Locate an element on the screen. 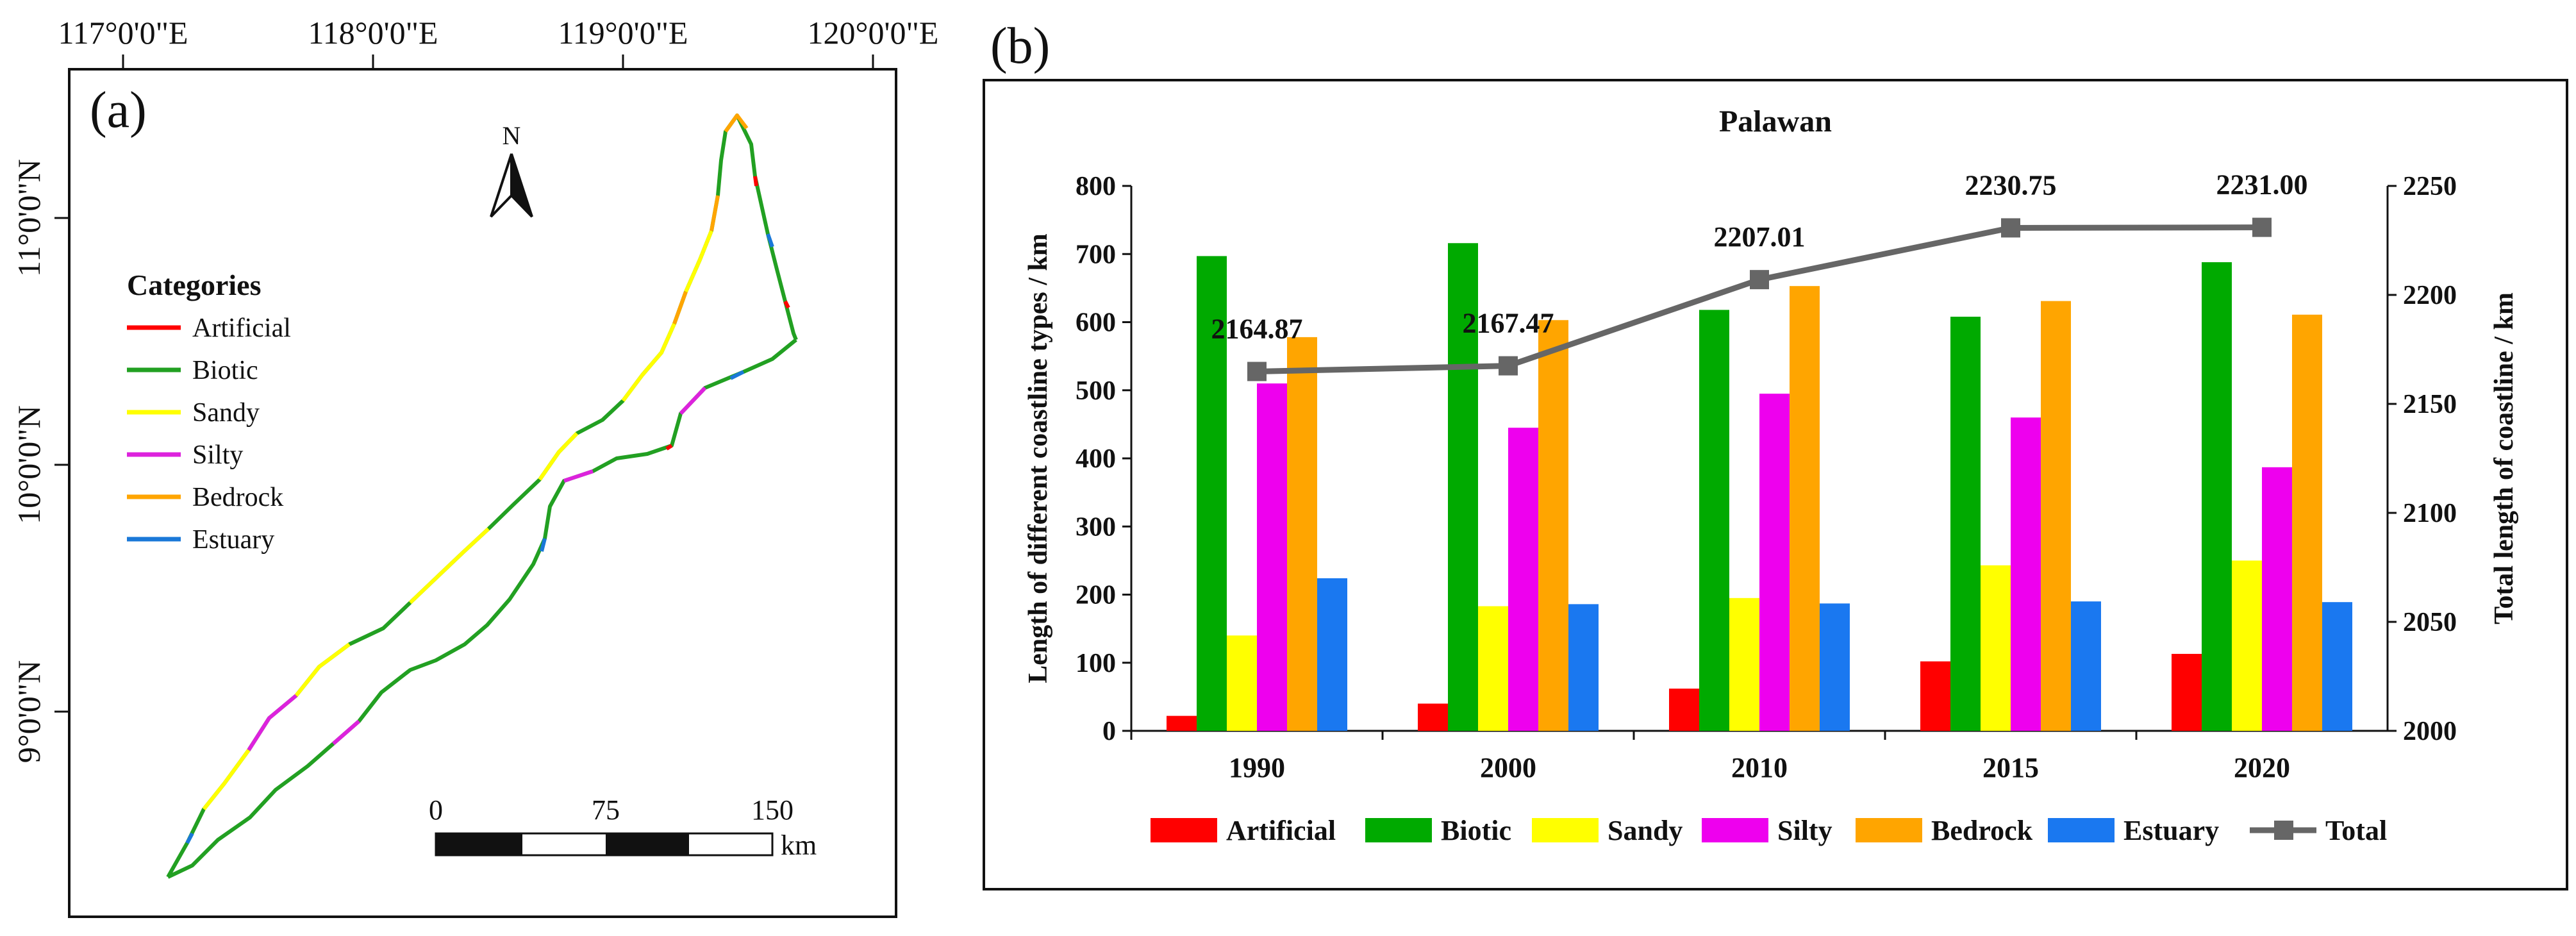 The image size is (2576, 936). coastline-bedrock is located at coordinates (711, 219).